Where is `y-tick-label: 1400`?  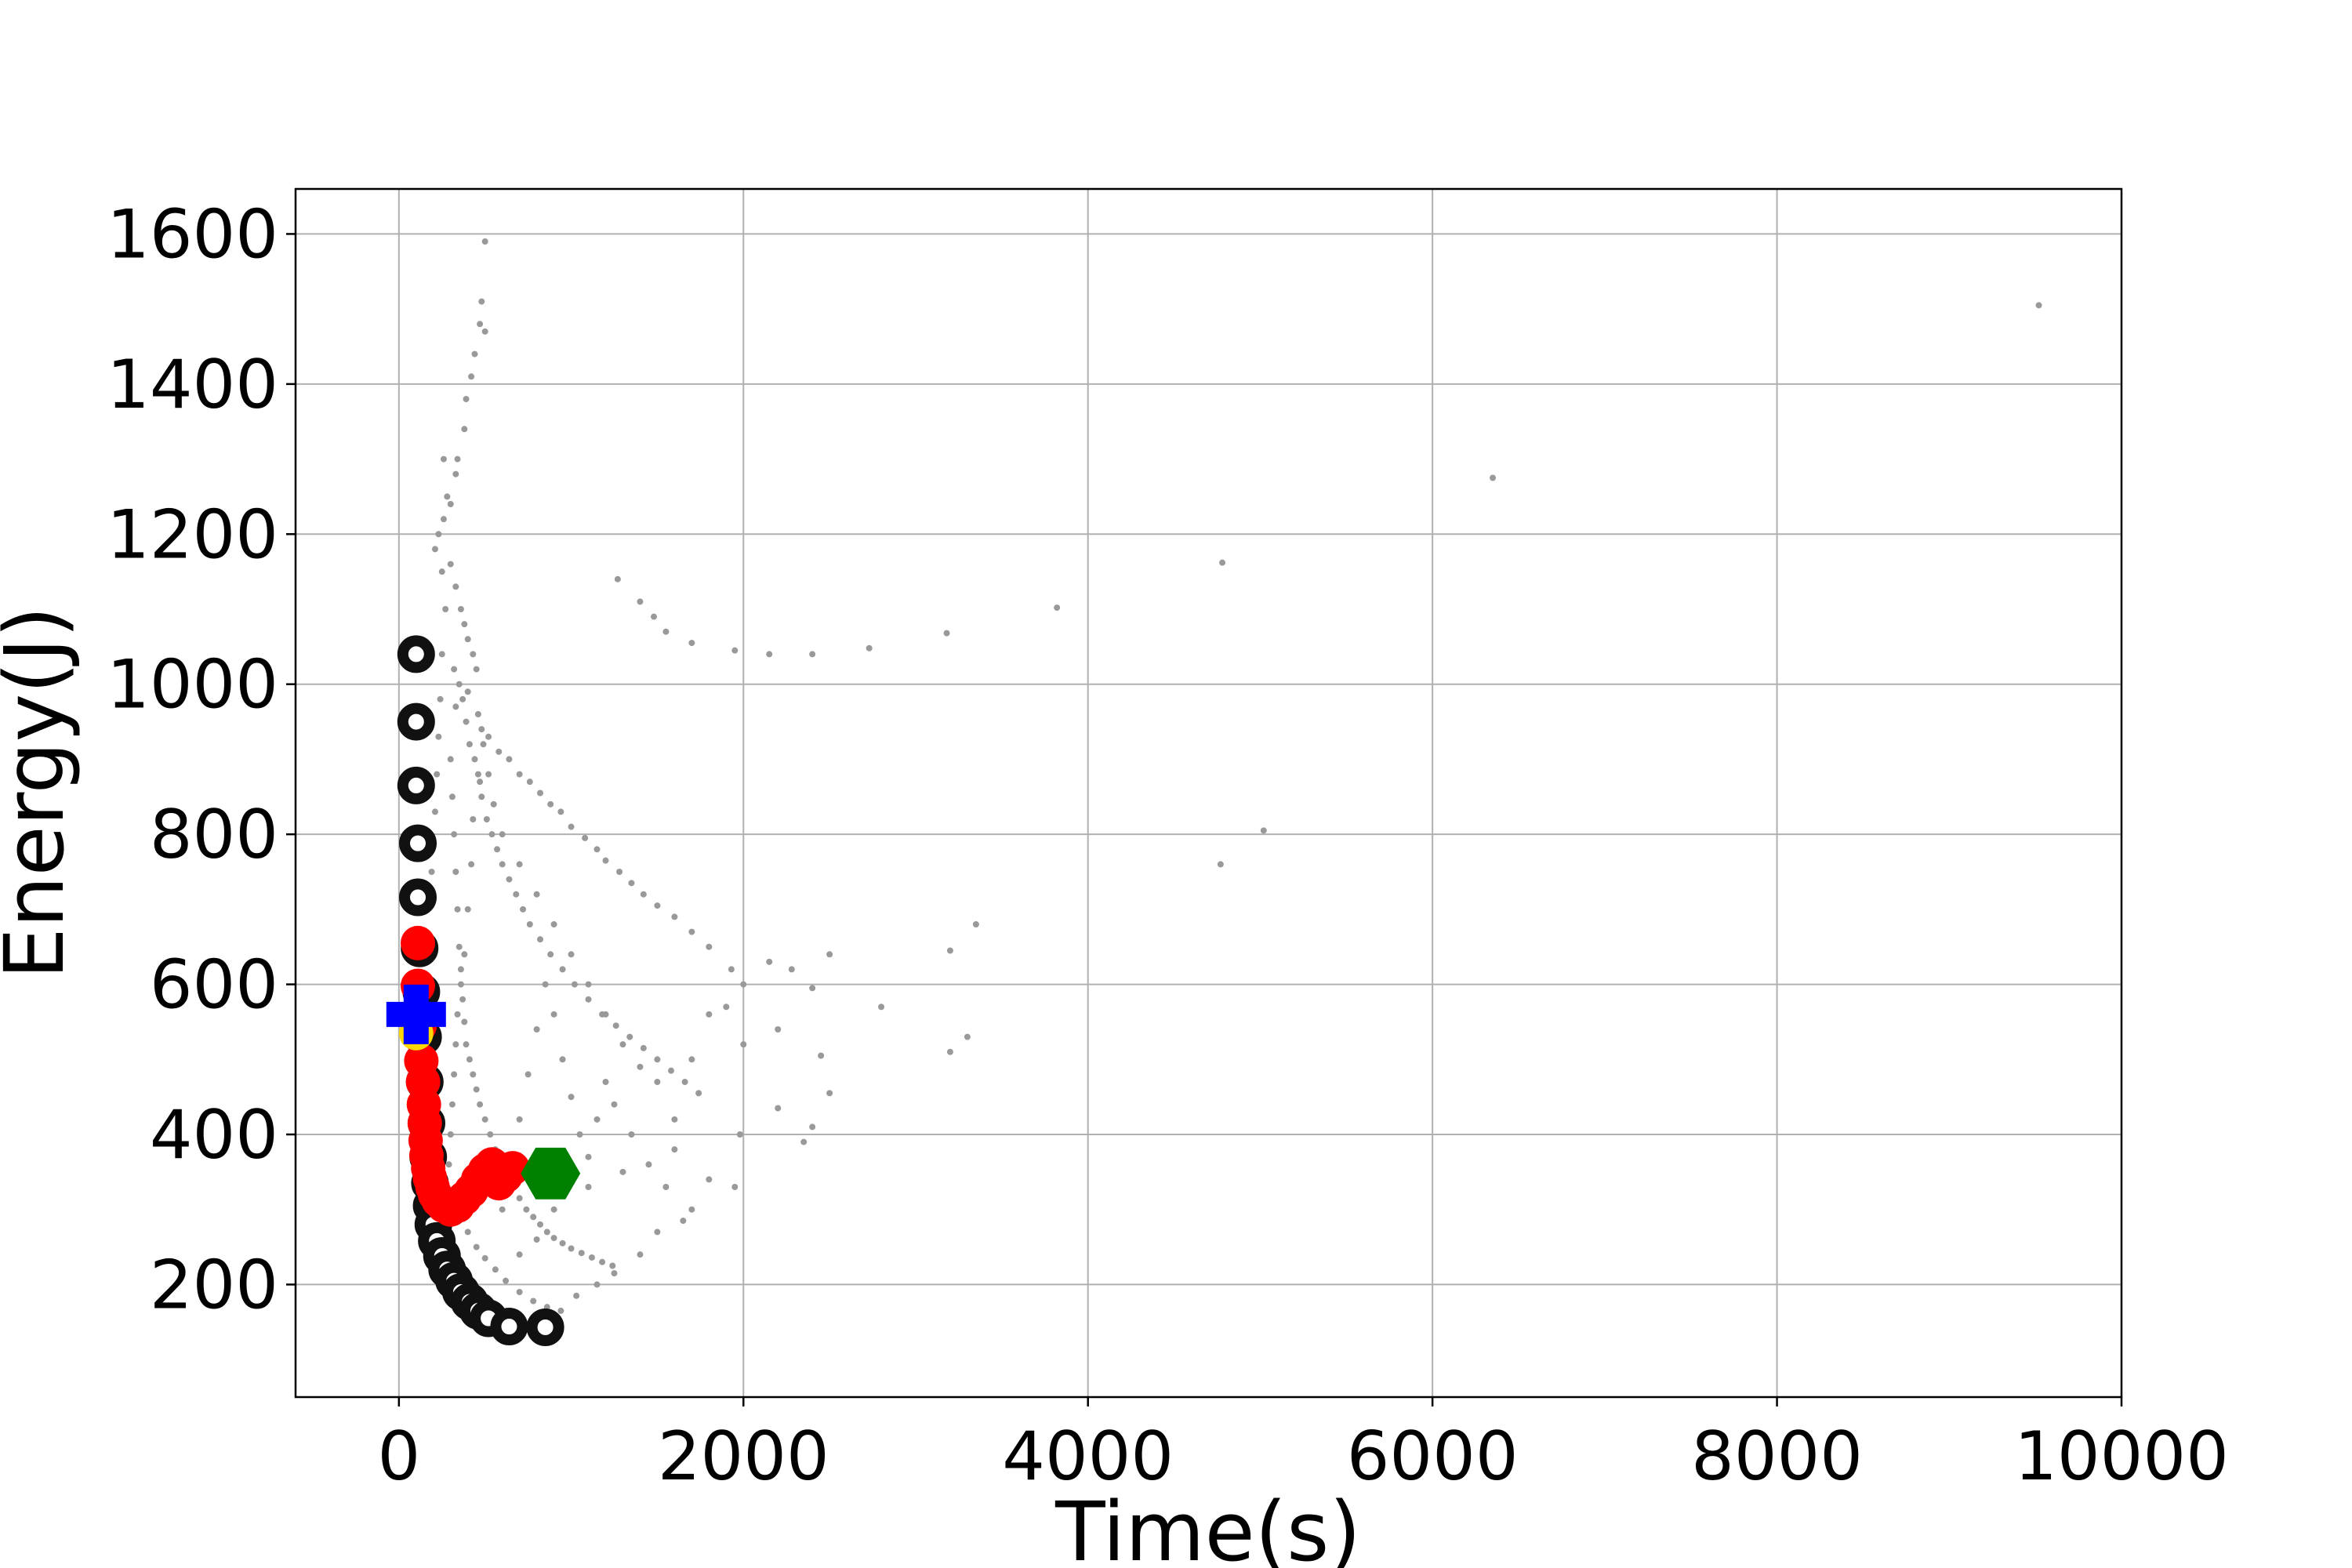 y-tick-label: 1400 is located at coordinates (192, 385).